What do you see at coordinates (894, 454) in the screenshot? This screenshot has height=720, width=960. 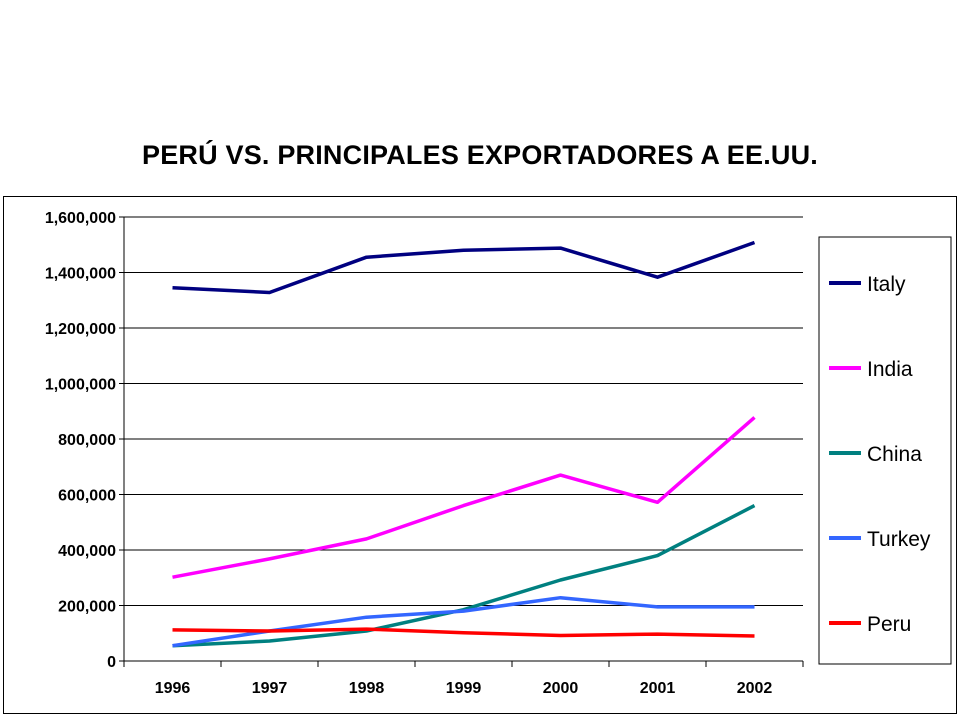 I see `legend-label-china: China` at bounding box center [894, 454].